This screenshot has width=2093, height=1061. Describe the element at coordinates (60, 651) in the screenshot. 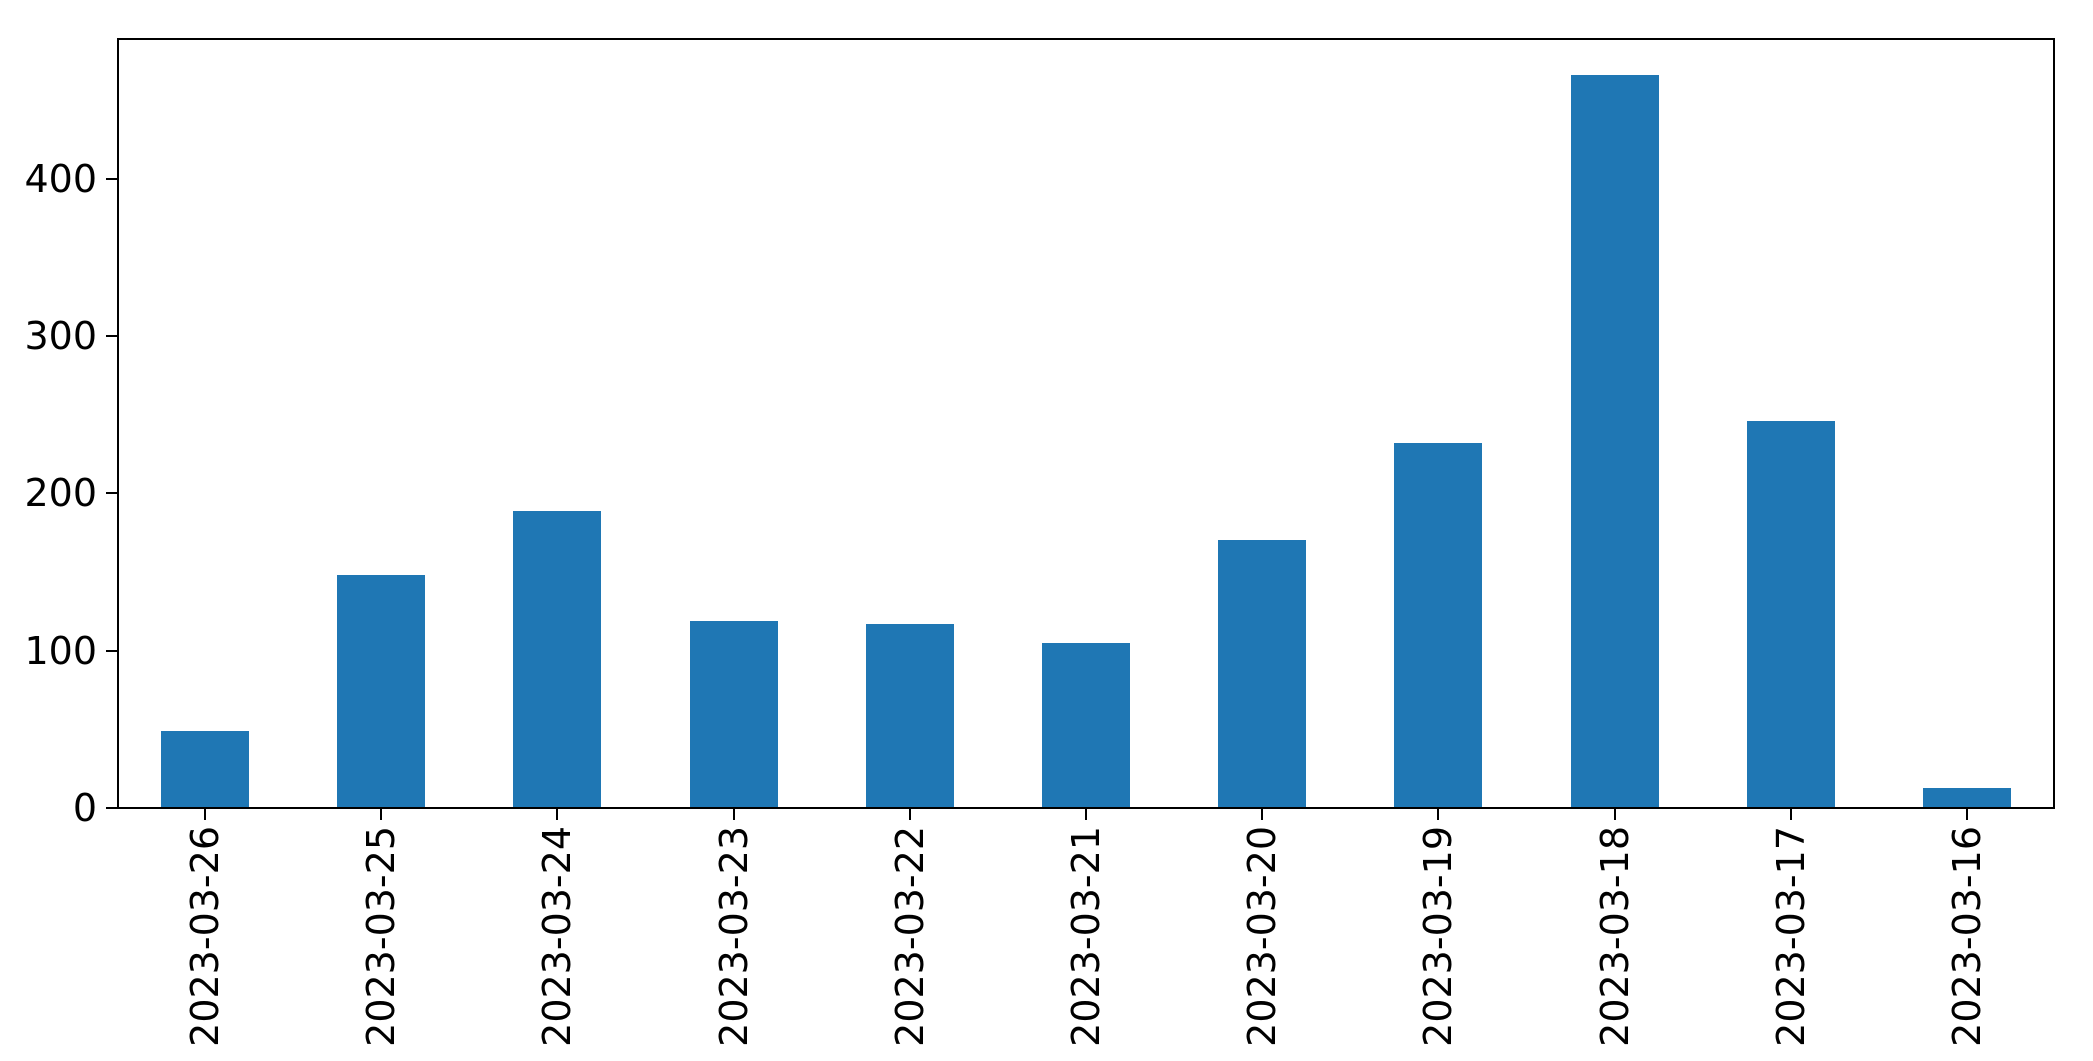

I see `y-tick-label: 100` at that location.